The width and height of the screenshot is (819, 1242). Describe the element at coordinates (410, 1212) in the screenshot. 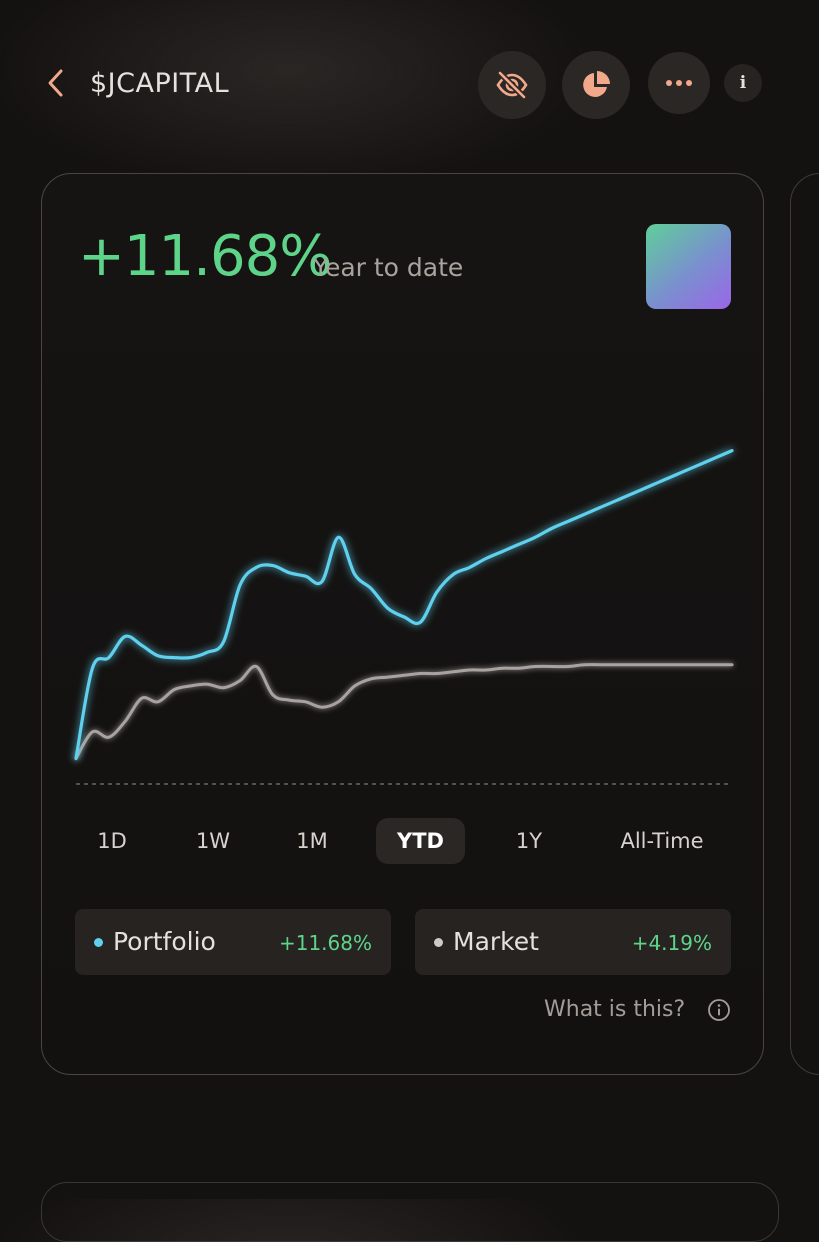

I see `next-section-edge` at that location.